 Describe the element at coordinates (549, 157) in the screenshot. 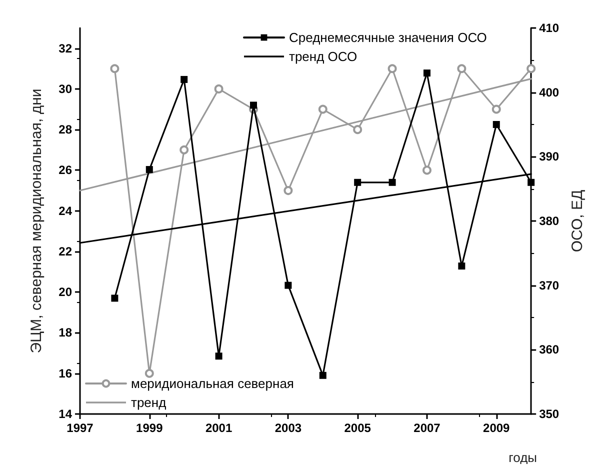

I see `y2-tick-label: 390` at that location.